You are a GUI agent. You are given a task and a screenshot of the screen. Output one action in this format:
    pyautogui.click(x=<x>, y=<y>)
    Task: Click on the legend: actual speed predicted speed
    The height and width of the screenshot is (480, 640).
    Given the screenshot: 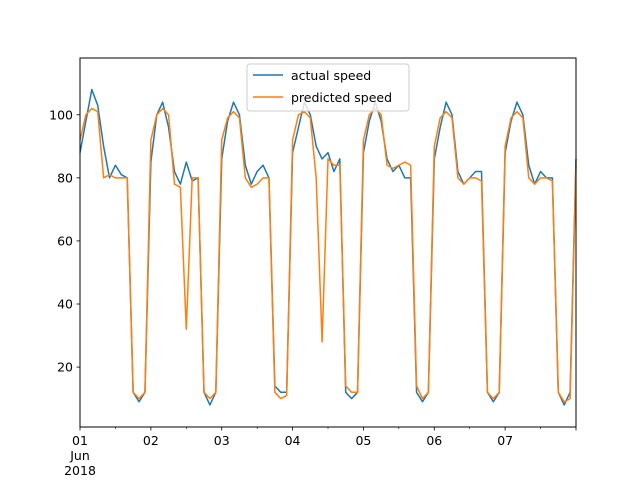 What is the action you would take?
    pyautogui.click(x=328, y=87)
    